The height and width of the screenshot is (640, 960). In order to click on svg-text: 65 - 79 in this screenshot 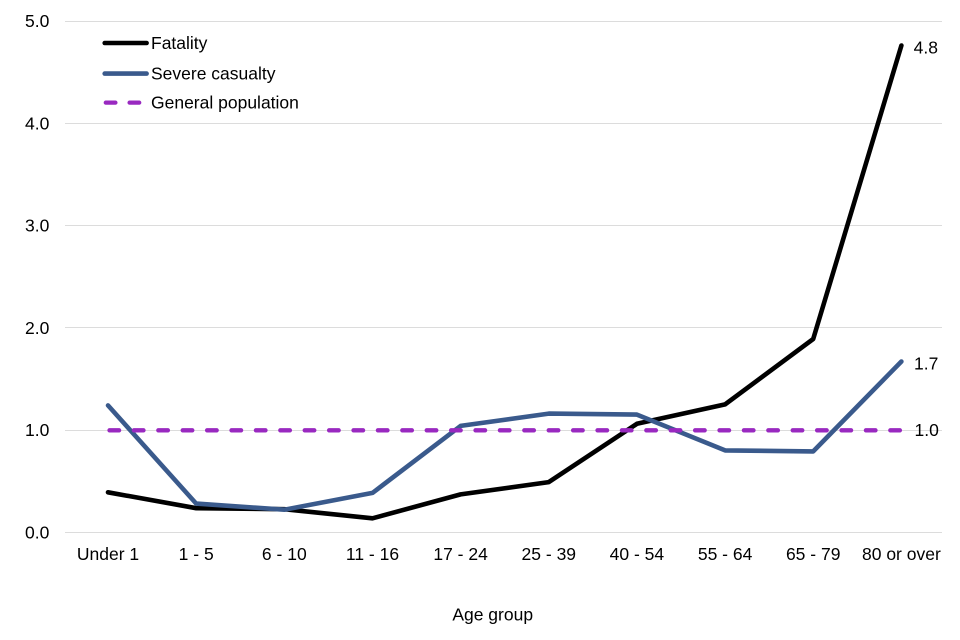, I will do `click(813, 554)`.